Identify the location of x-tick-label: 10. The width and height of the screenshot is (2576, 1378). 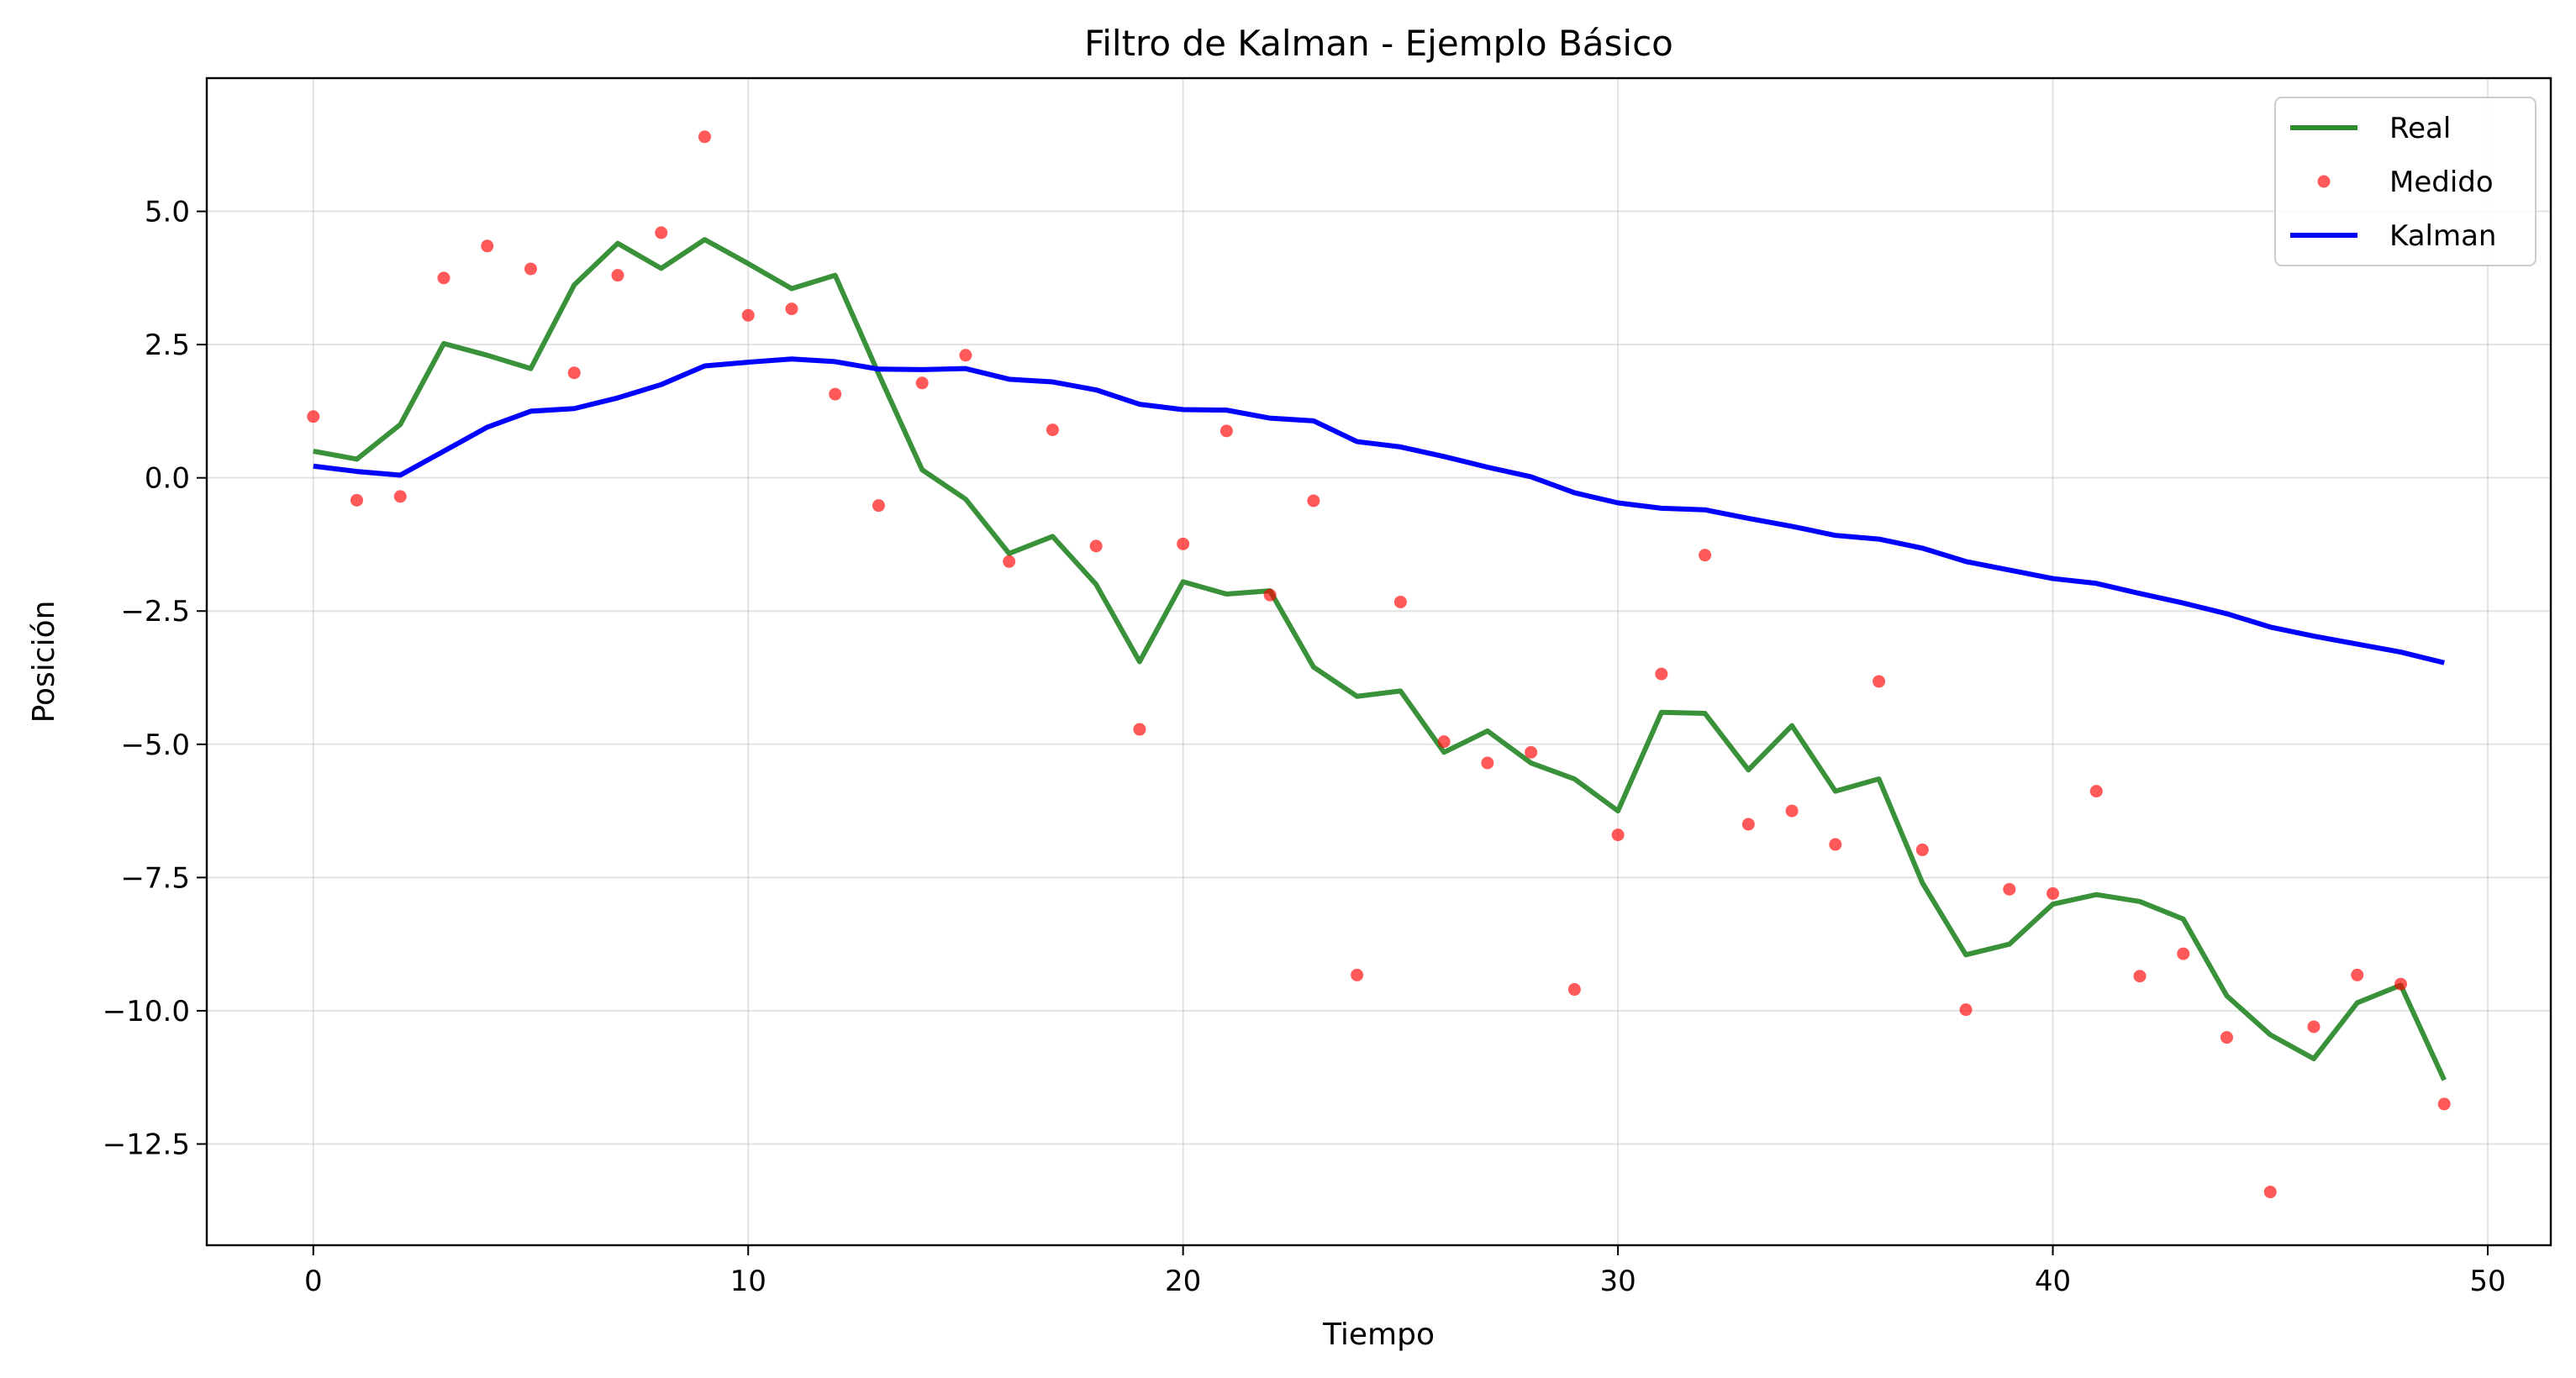
(748, 1281).